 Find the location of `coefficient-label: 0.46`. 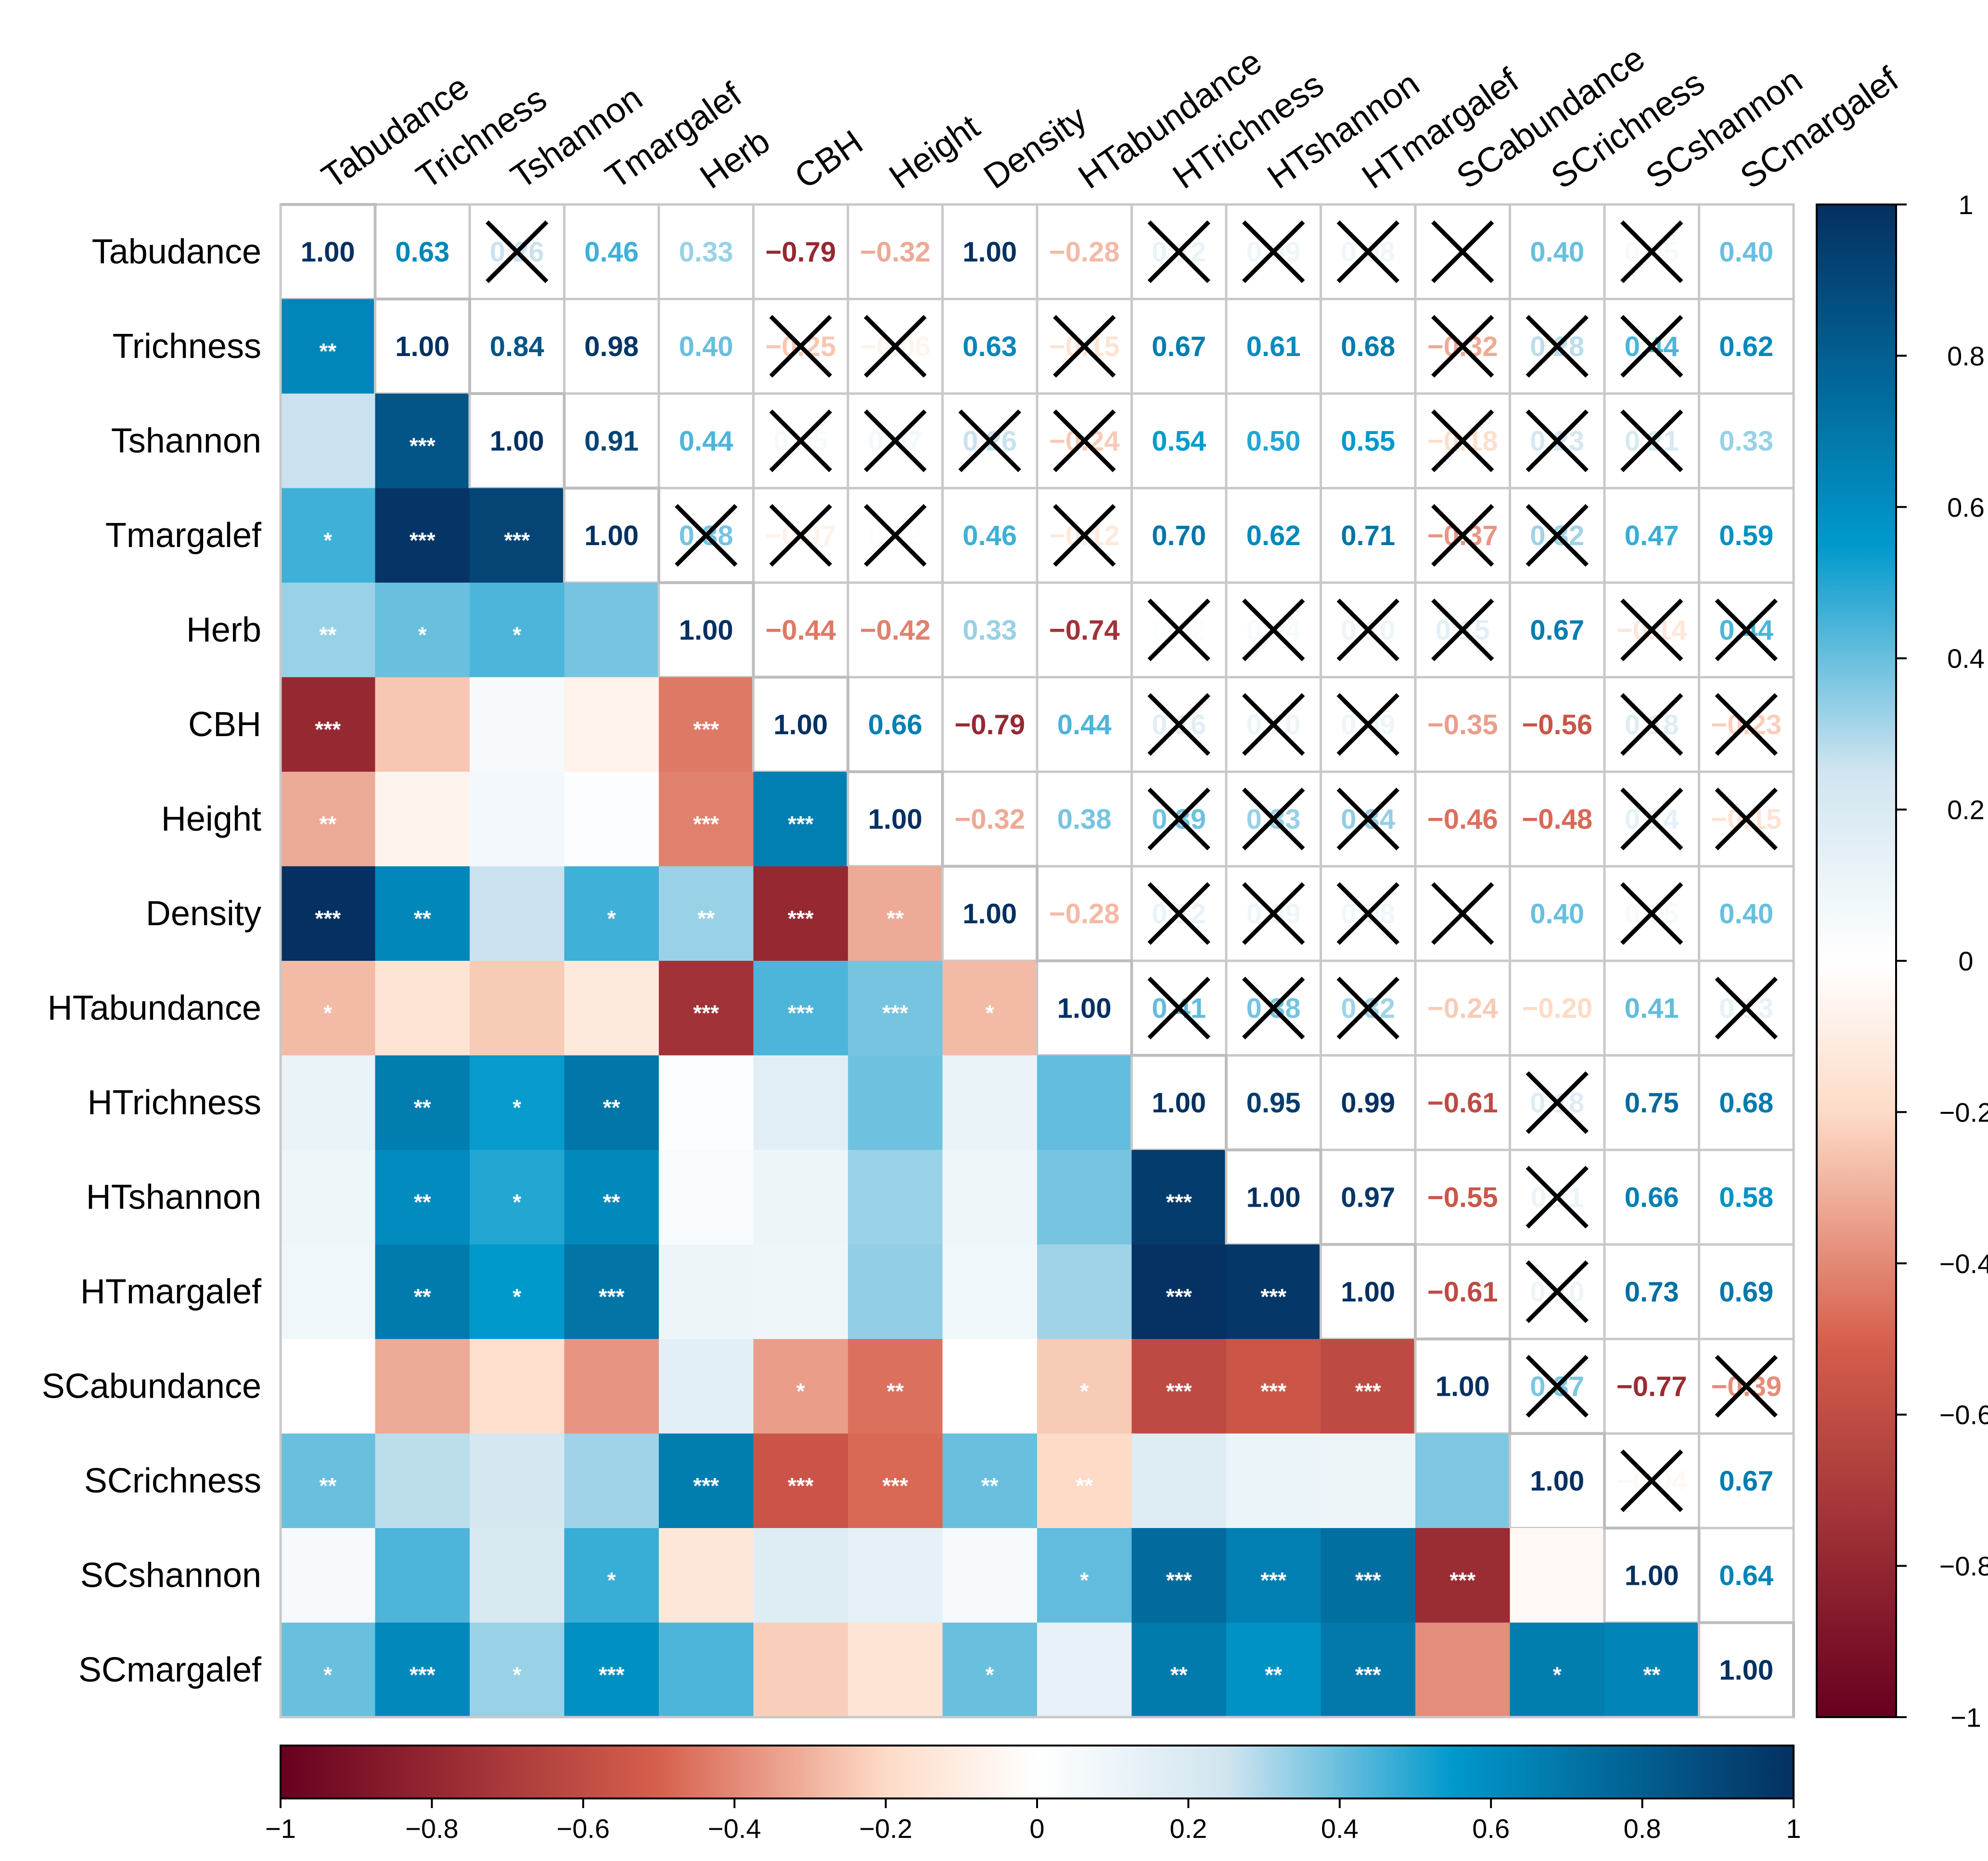

coefficient-label: 0.46 is located at coordinates (611, 252).